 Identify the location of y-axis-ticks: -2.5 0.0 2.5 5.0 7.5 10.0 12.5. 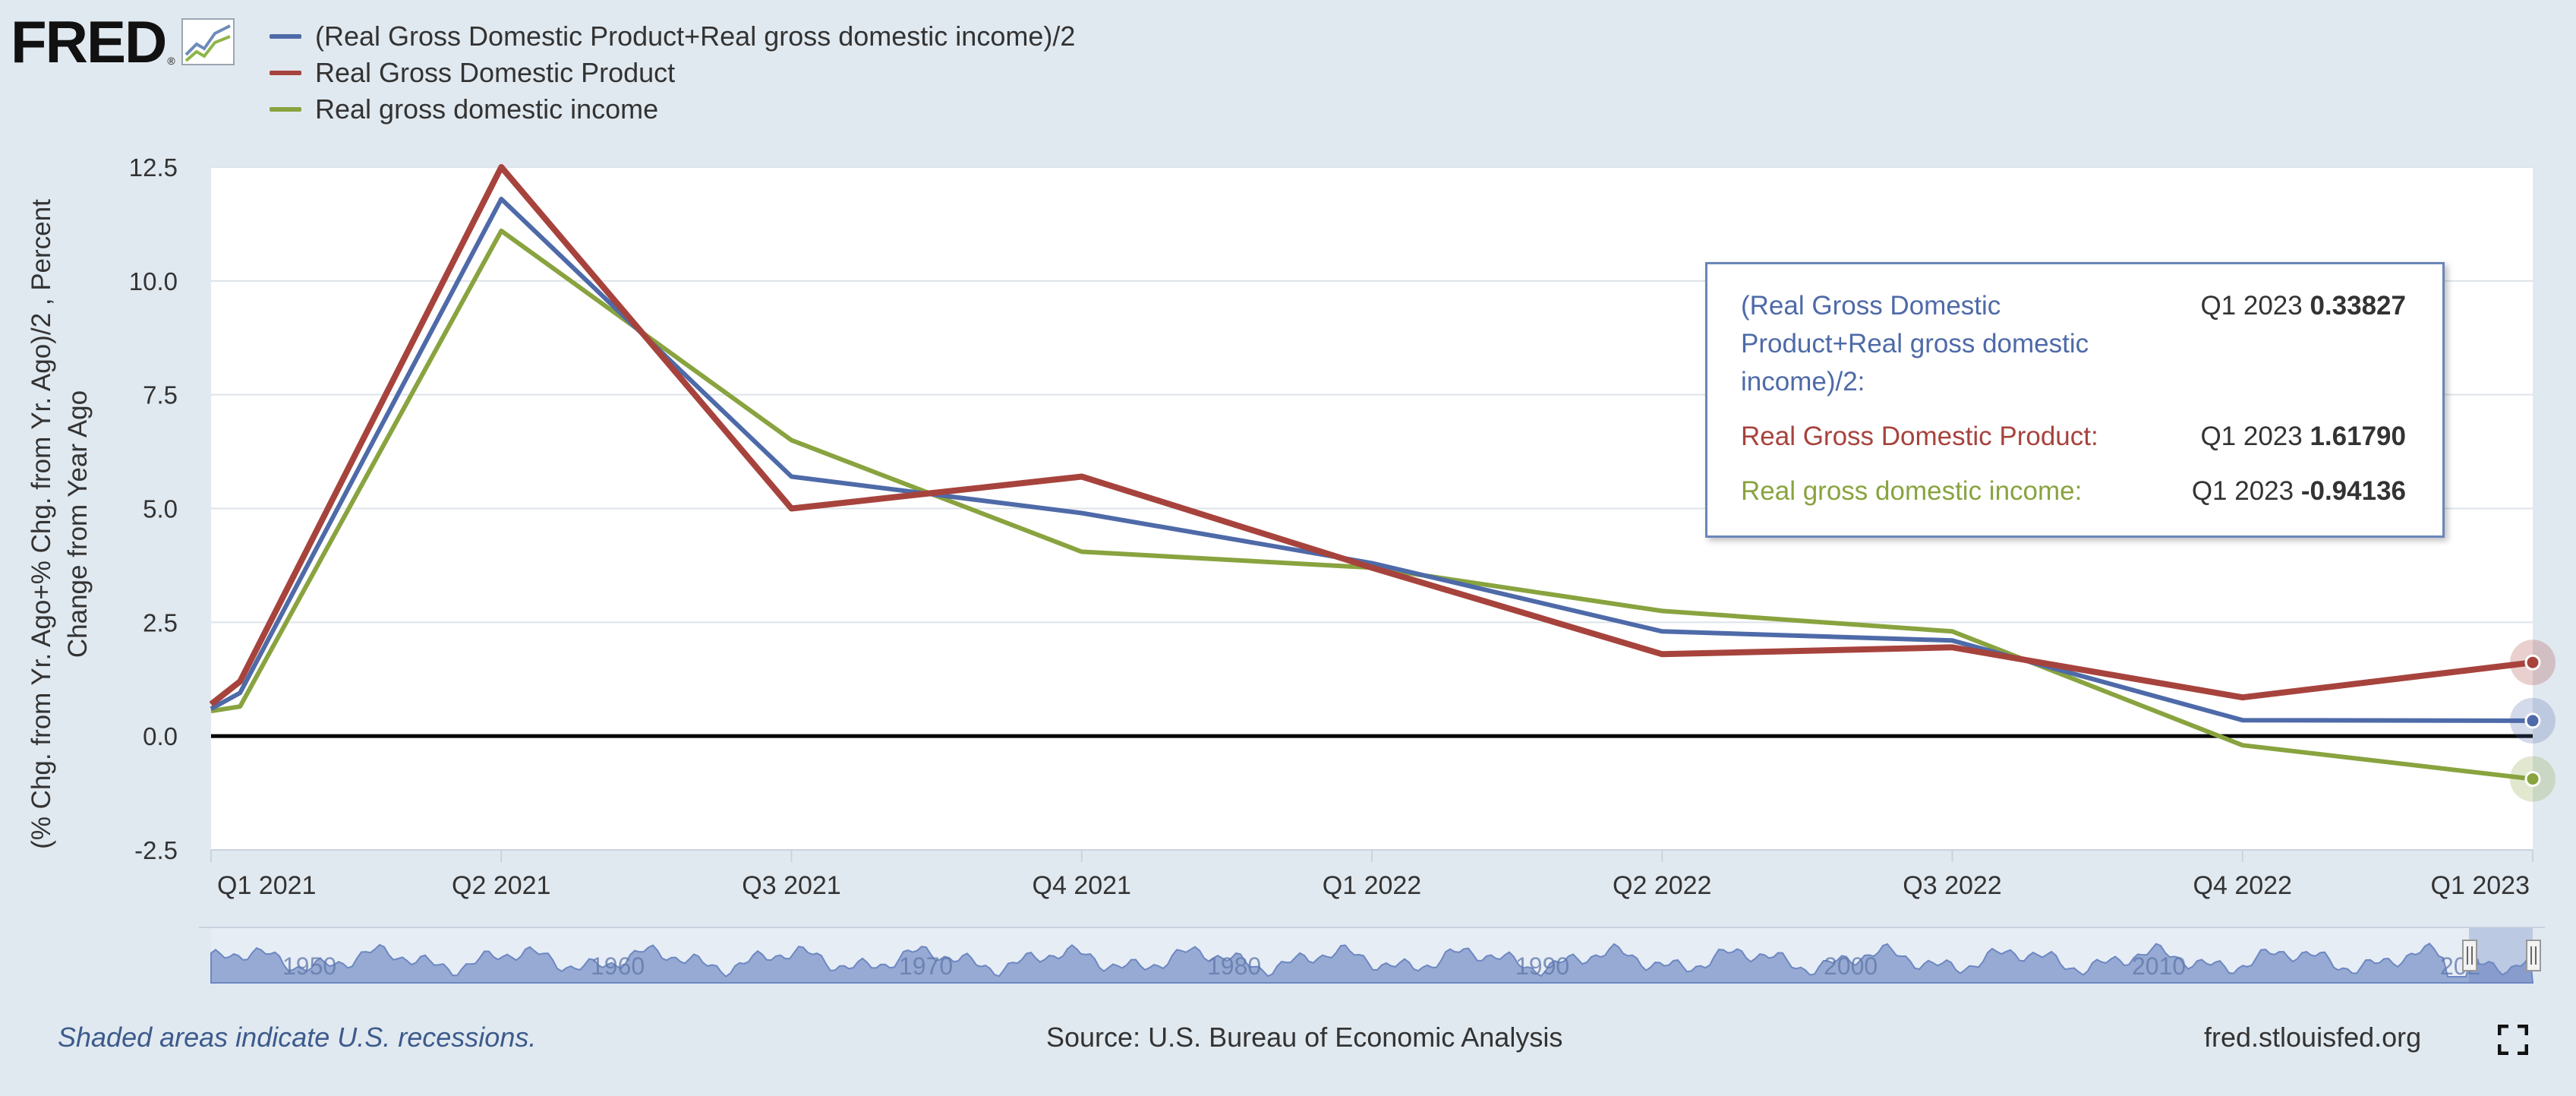
(153, 508).